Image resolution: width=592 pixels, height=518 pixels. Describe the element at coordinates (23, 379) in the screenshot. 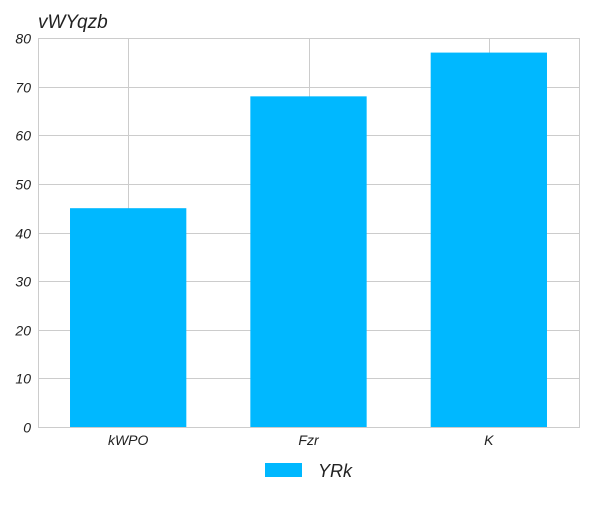

I see `y-tick-label: 10` at that location.